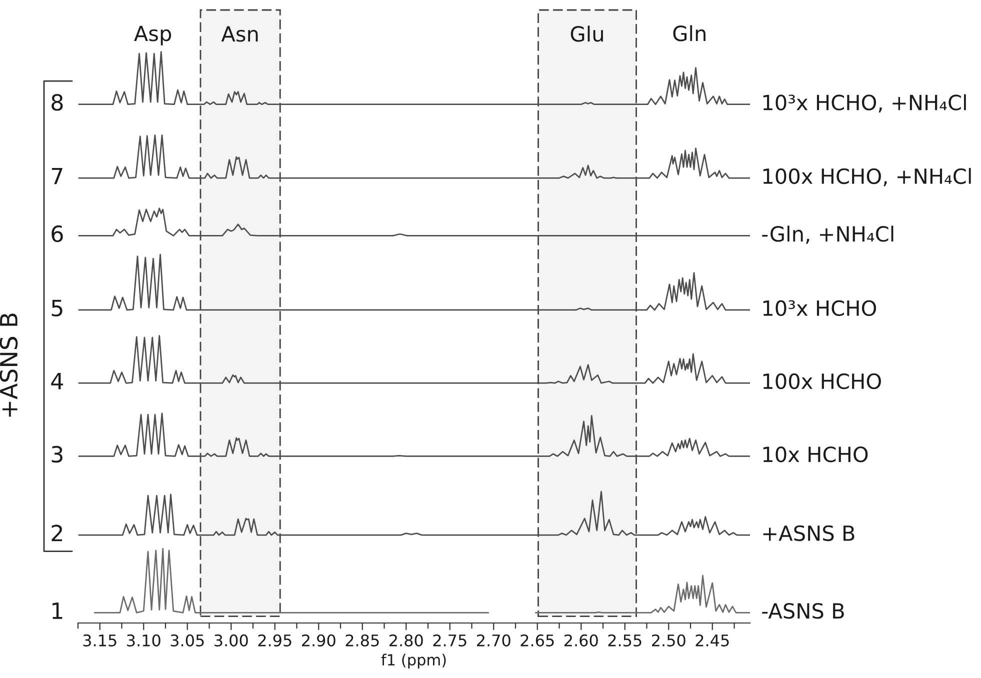 The image size is (981, 678). I want to click on x-tick-label: 2.95, so click(275, 640).